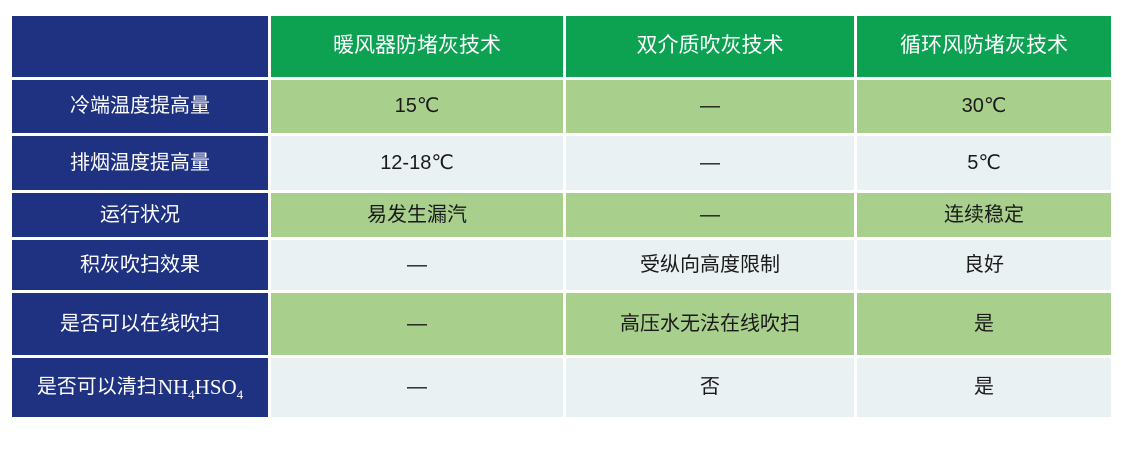 This screenshot has height=452, width=1121. What do you see at coordinates (417, 215) in the screenshot?
I see `data-cell: 易发生漏汽` at bounding box center [417, 215].